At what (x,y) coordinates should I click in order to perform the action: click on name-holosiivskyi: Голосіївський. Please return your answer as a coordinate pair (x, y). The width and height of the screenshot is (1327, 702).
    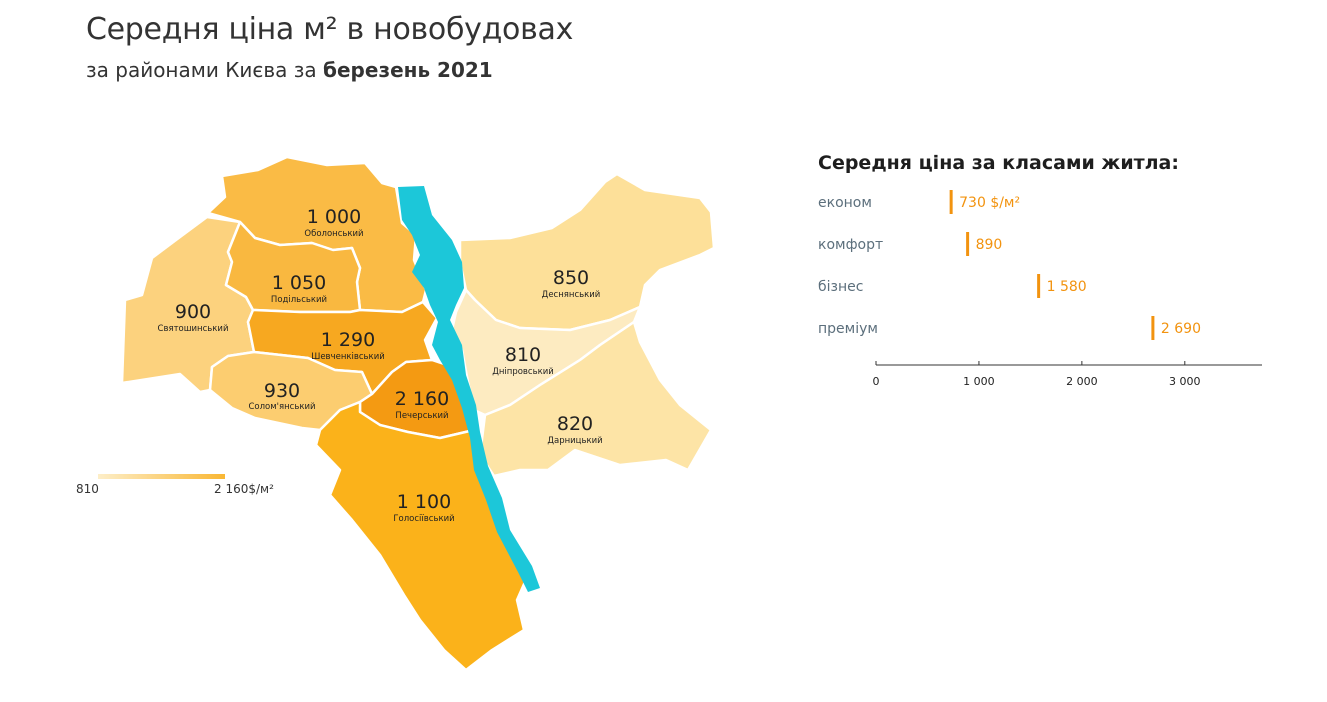
    Looking at the image, I should click on (423, 519).